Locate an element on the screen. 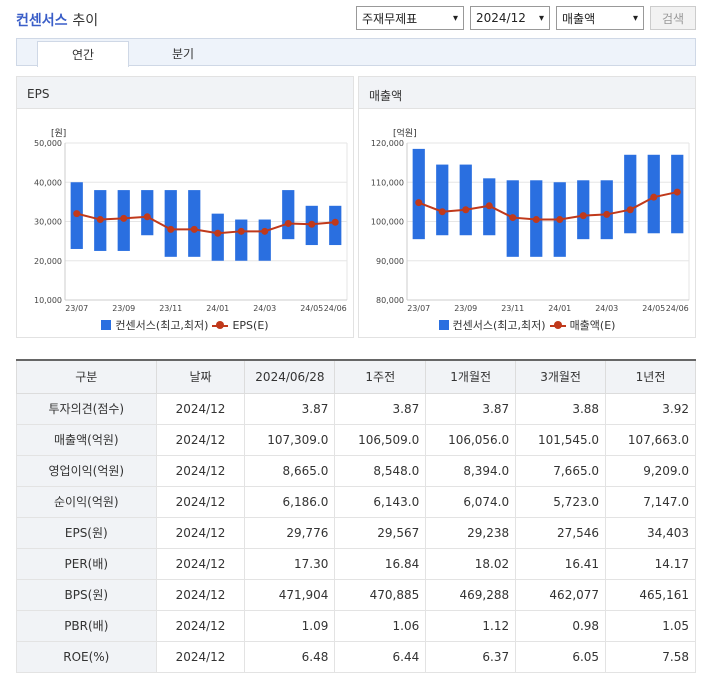 The image size is (708, 698). period-select: 2024/12 ▾ is located at coordinates (510, 18).